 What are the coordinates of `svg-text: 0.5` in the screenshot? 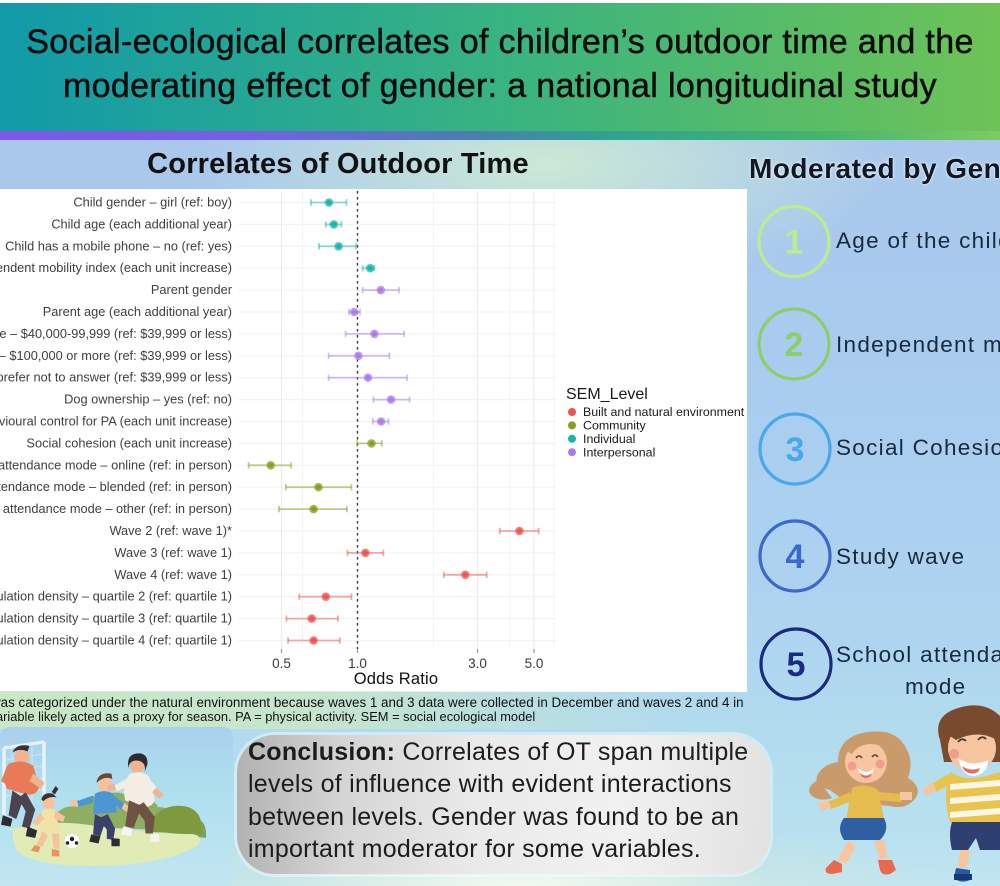 It's located at (281, 663).